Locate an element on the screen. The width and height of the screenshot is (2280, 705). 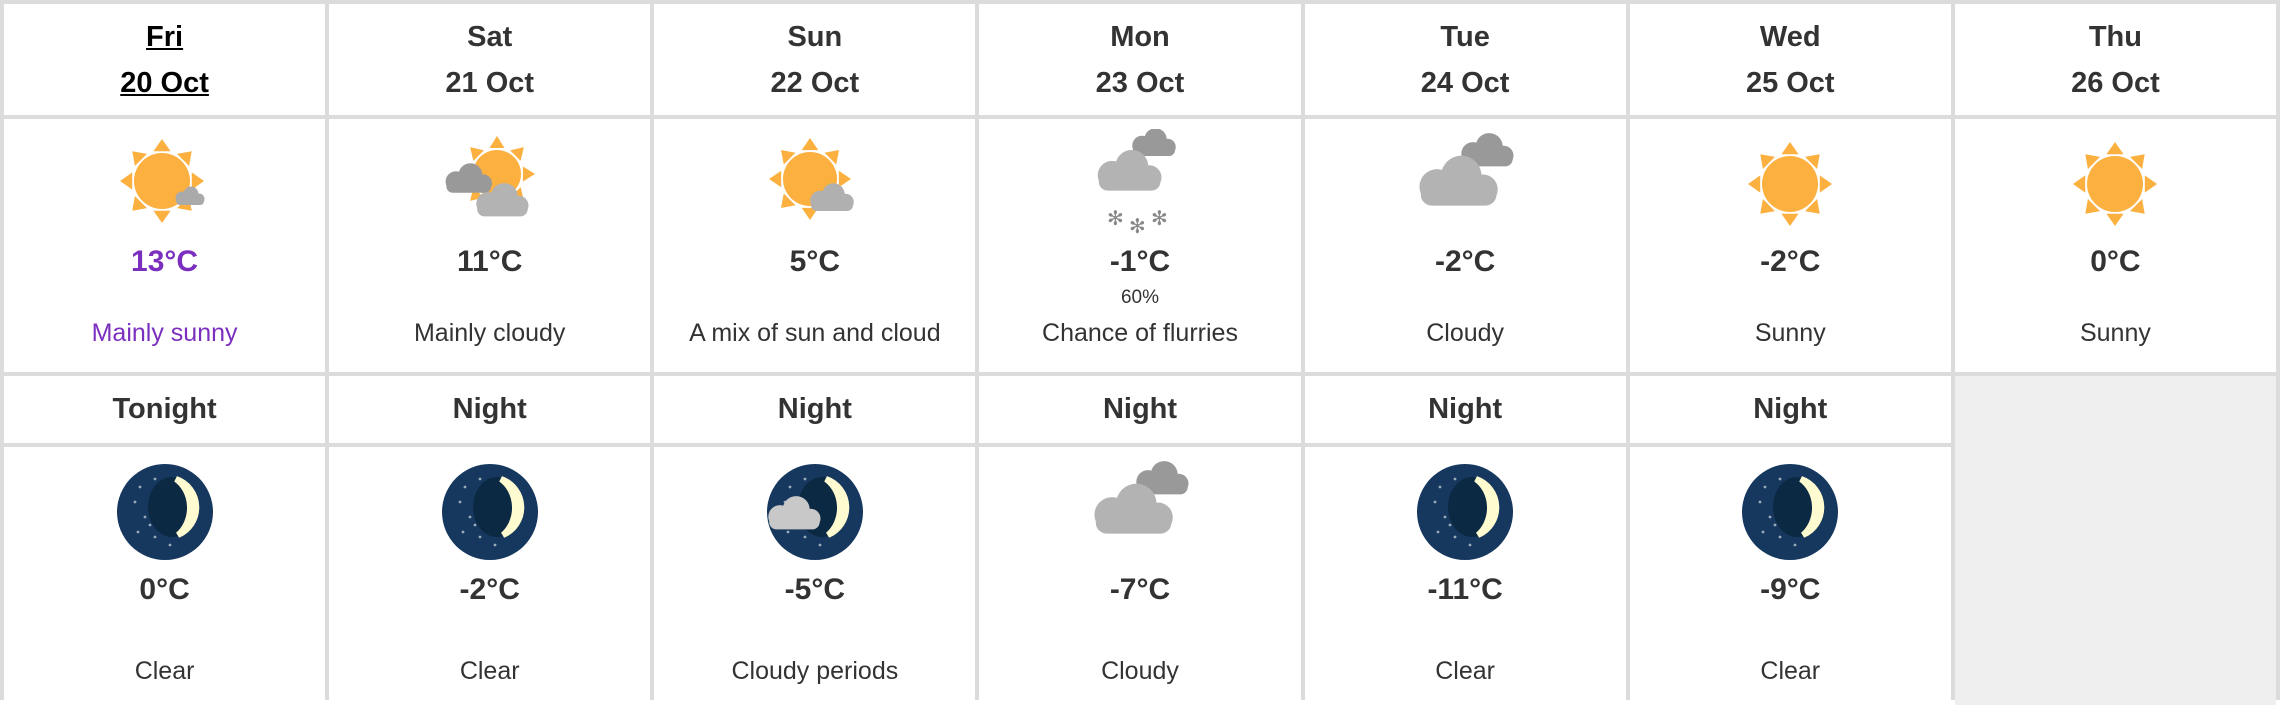
night-temperature: 0°C is located at coordinates (164, 589).